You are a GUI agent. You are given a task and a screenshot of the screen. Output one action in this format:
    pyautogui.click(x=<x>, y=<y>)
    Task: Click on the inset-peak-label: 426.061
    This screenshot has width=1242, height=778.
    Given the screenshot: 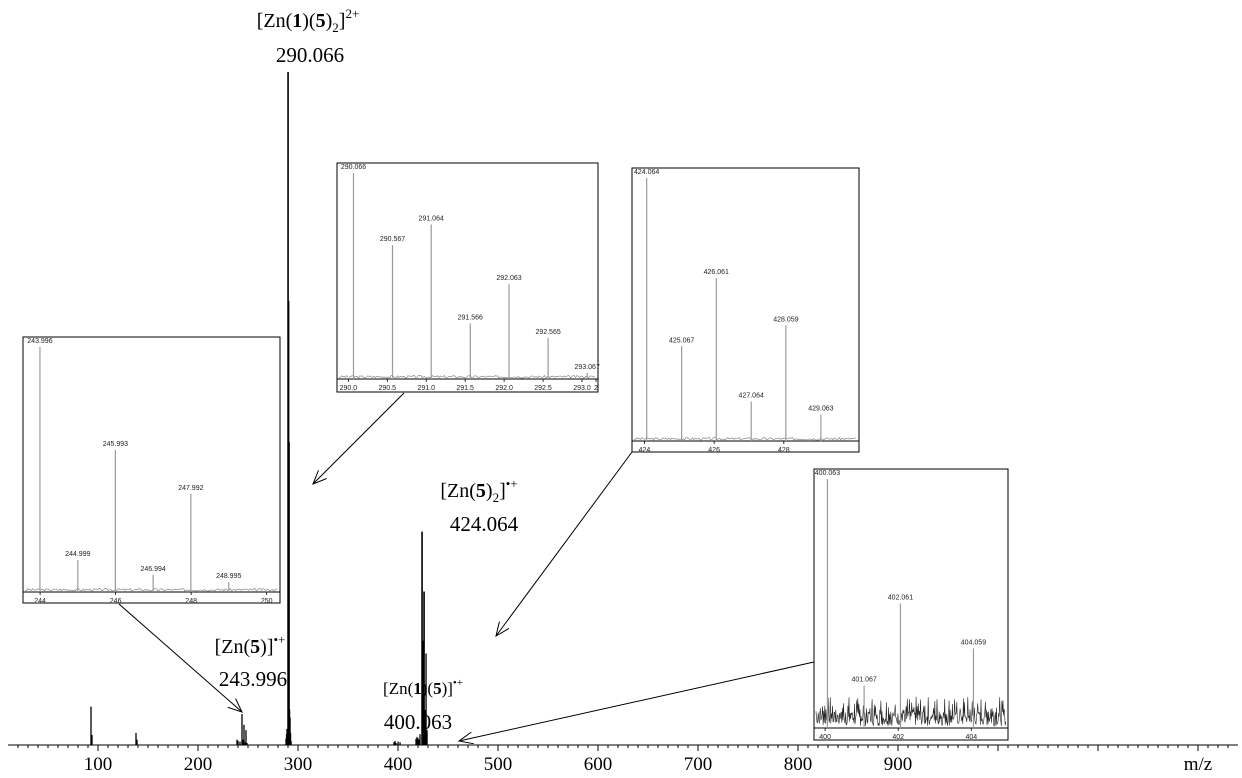 What is the action you would take?
    pyautogui.click(x=716, y=272)
    